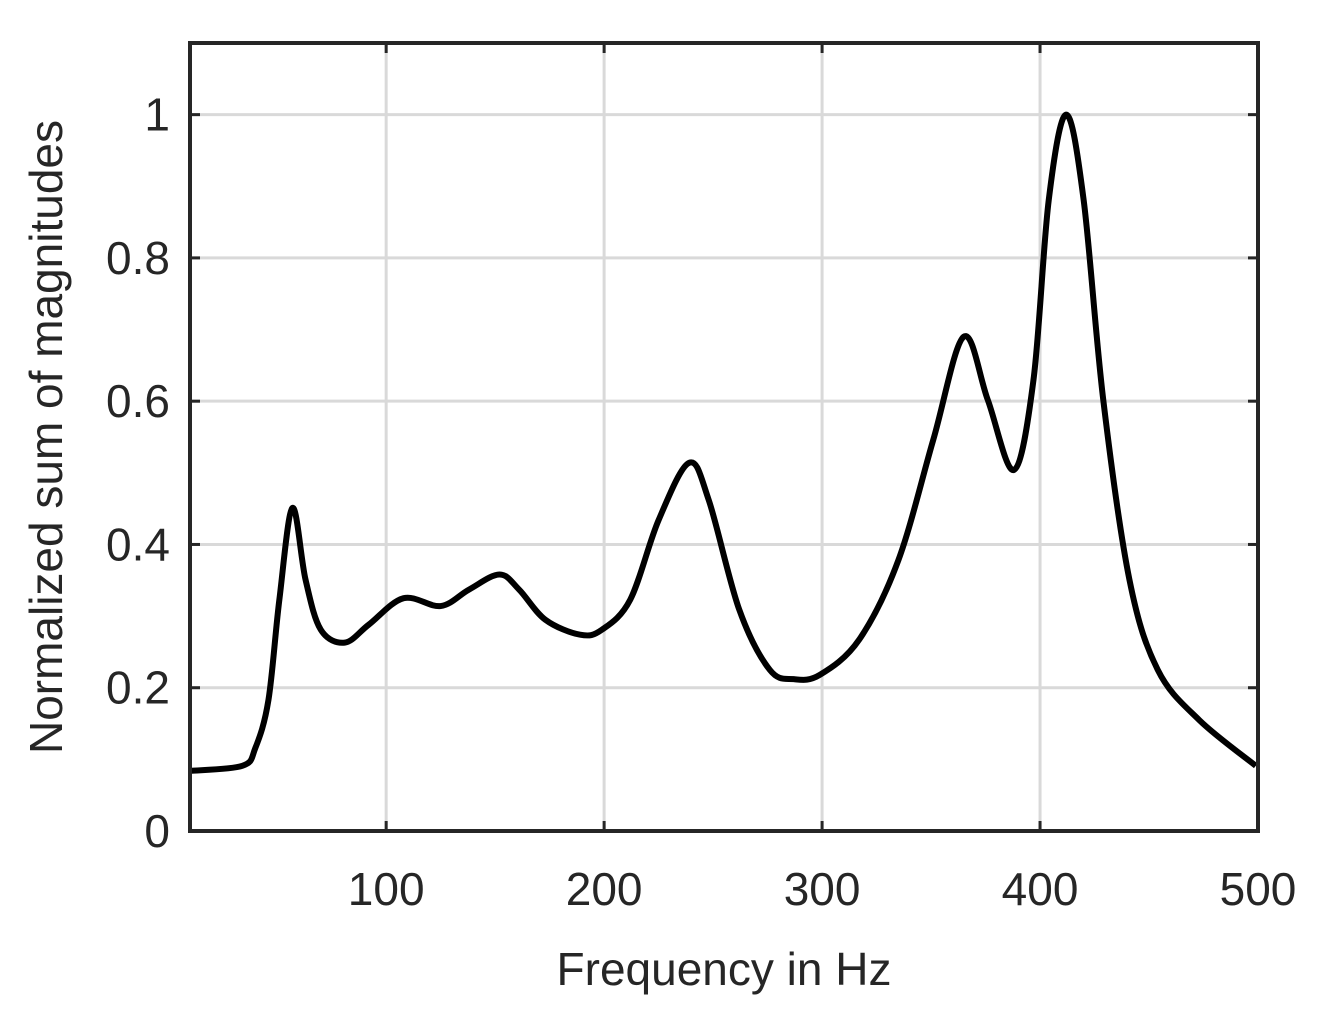 The width and height of the screenshot is (1323, 1023). Describe the element at coordinates (138, 688) in the screenshot. I see `y-tick-label: 0.2` at that location.